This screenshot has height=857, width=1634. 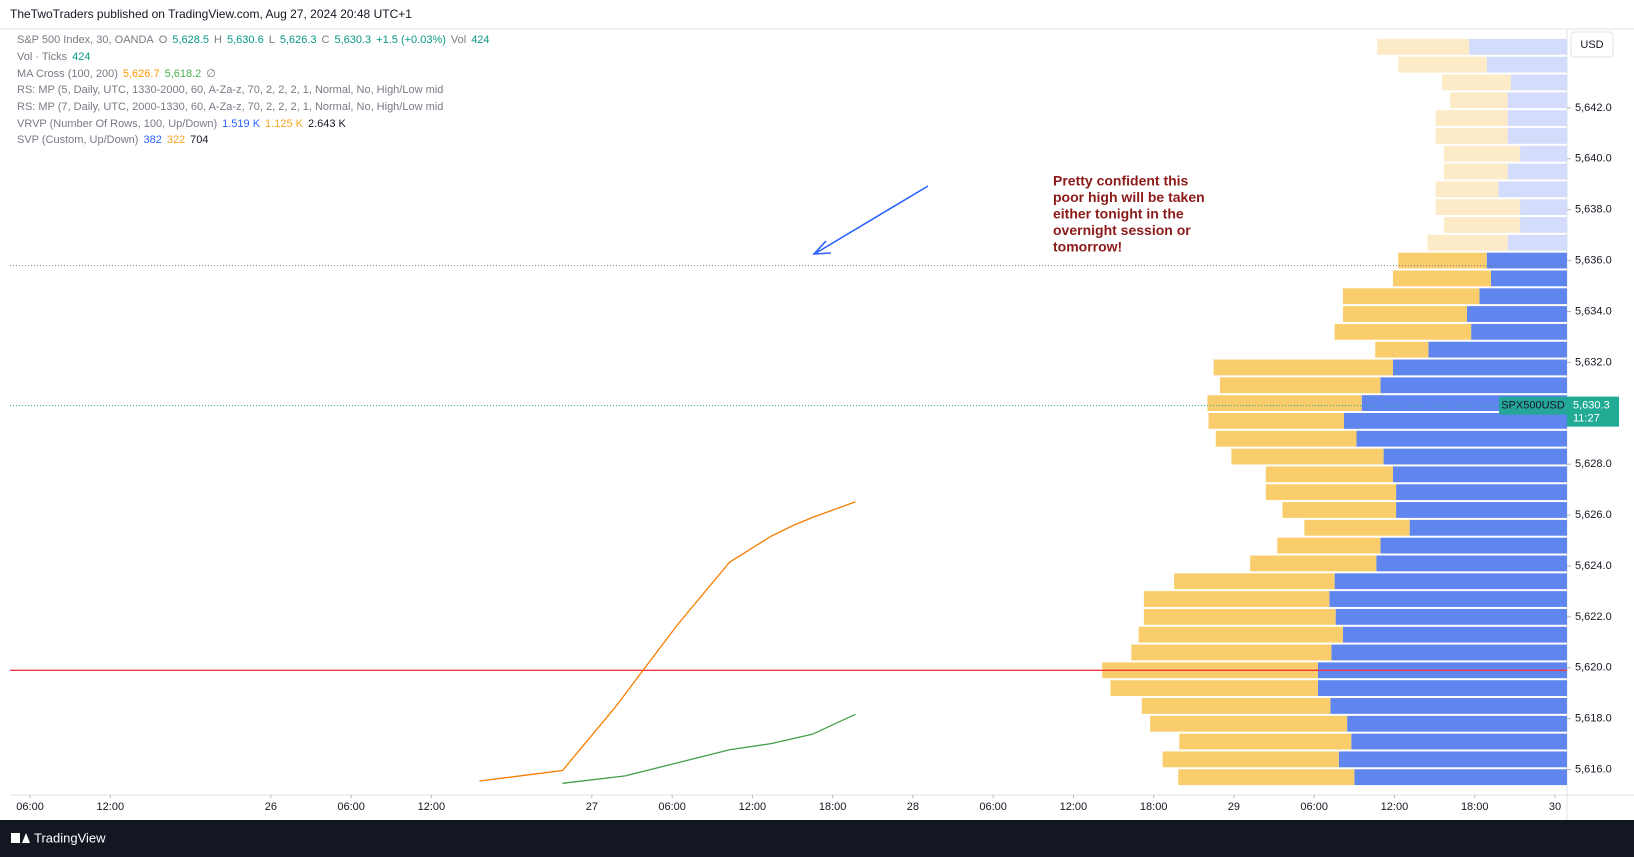 I want to click on annotation-arrow, so click(x=872, y=219).